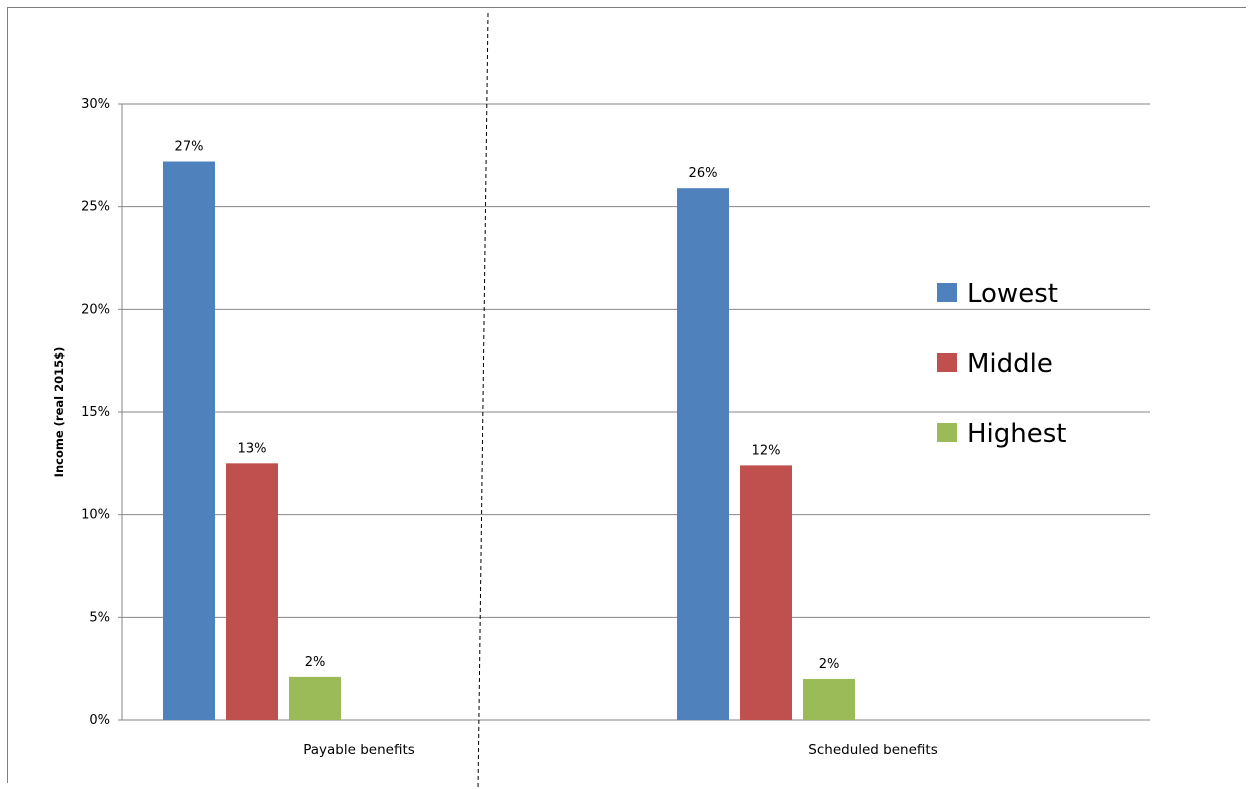 The width and height of the screenshot is (1252, 789). I want to click on data-label: 12%, so click(766, 450).